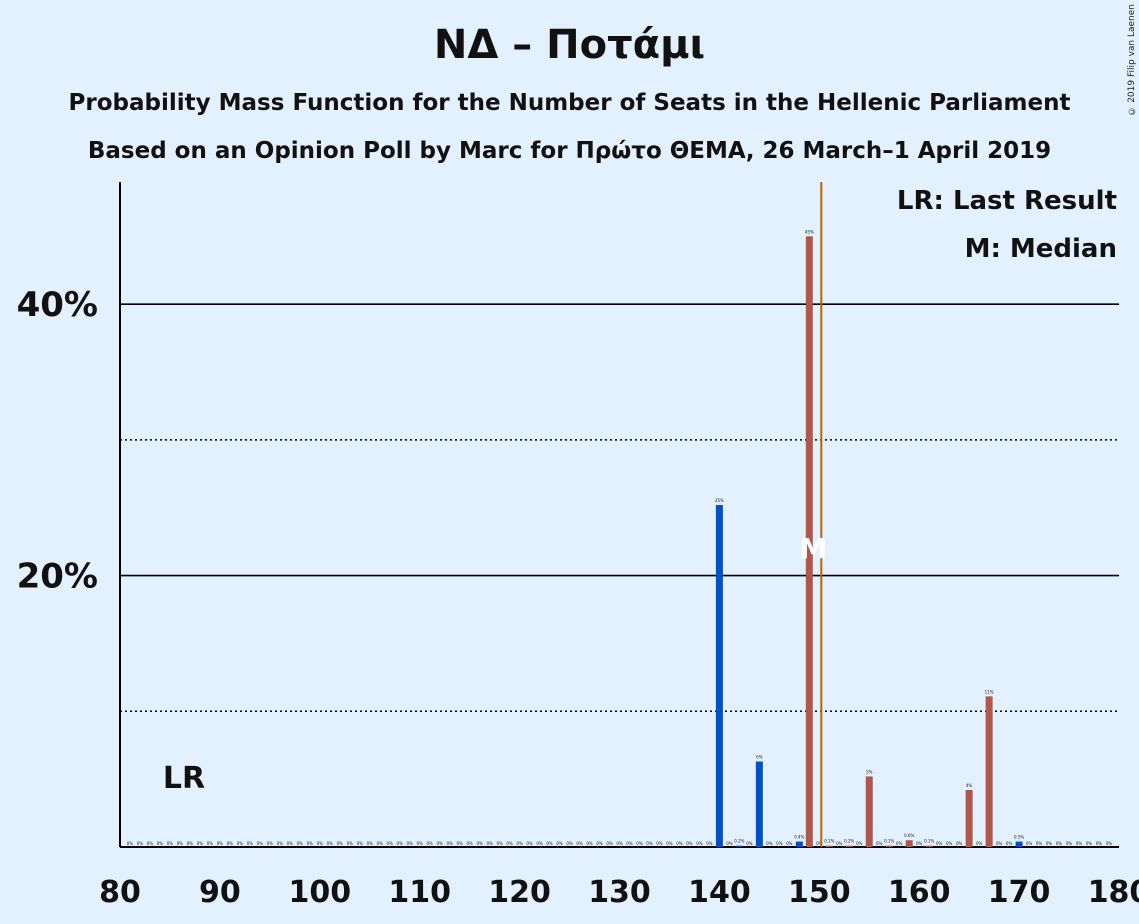 This screenshot has height=924, width=1139. Describe the element at coordinates (419, 892) in the screenshot. I see `x-tick-label: 110` at that location.